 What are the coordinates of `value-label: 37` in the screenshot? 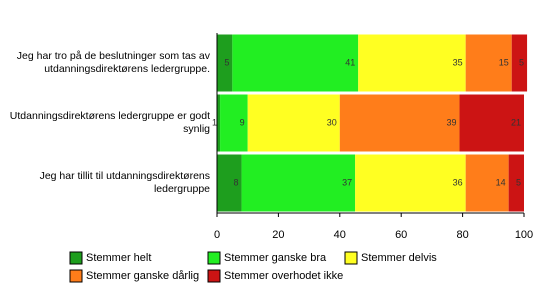 It's located at (347, 182).